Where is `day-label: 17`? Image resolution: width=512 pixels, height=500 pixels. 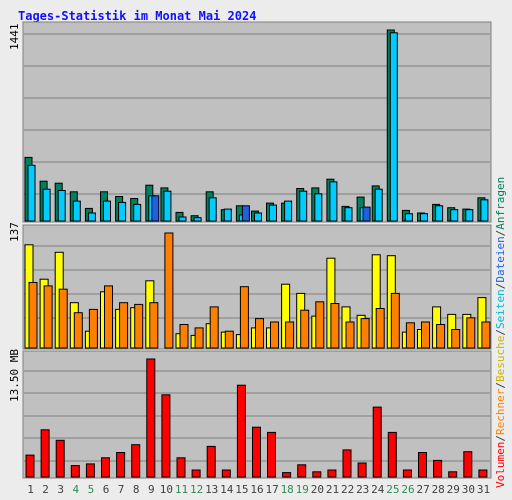
day-label: 17 is located at coordinates (271, 489).